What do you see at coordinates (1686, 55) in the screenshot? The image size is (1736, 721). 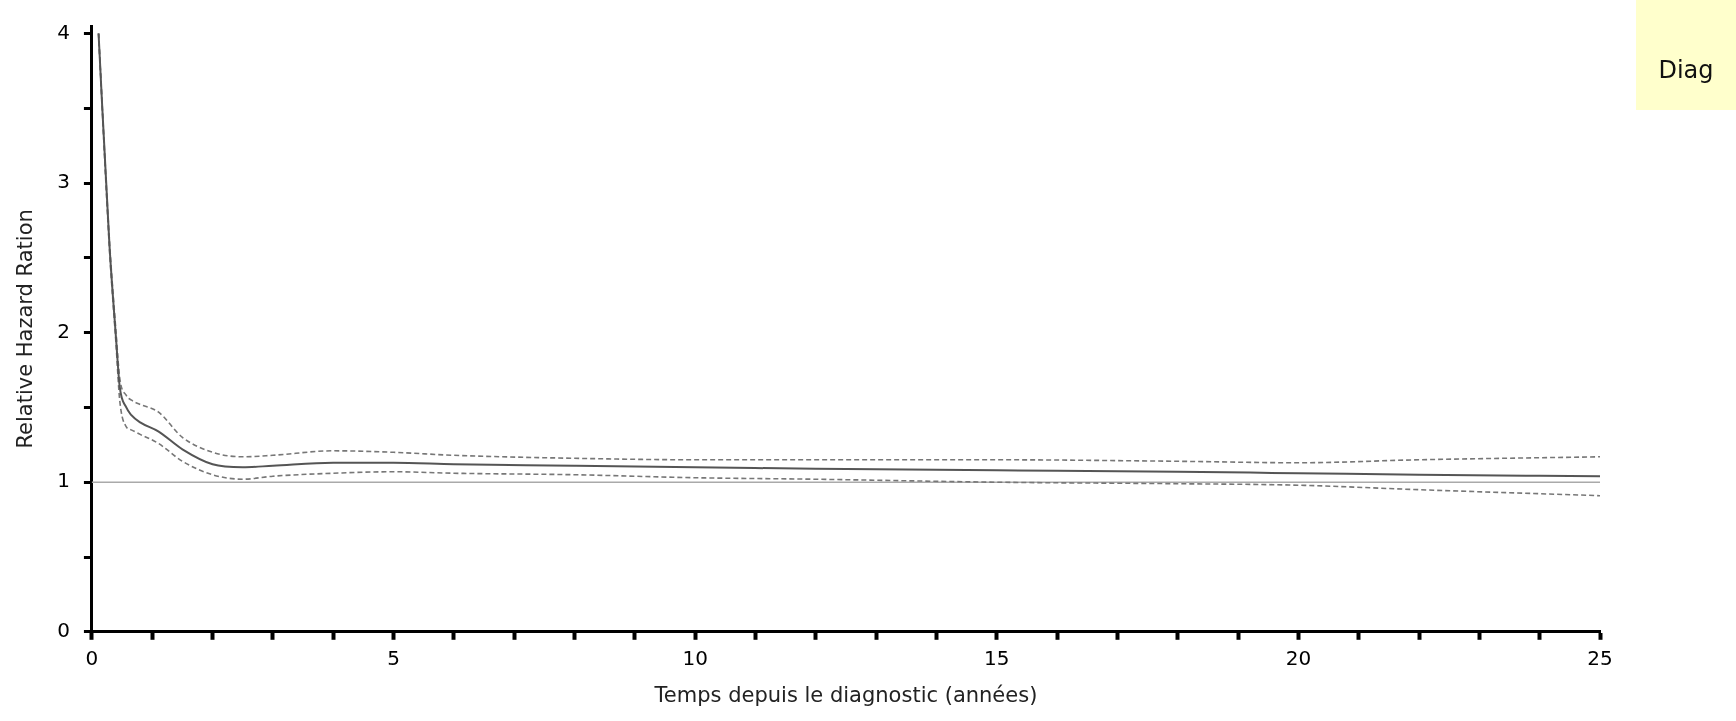 I see `text: Diag` at bounding box center [1686, 55].